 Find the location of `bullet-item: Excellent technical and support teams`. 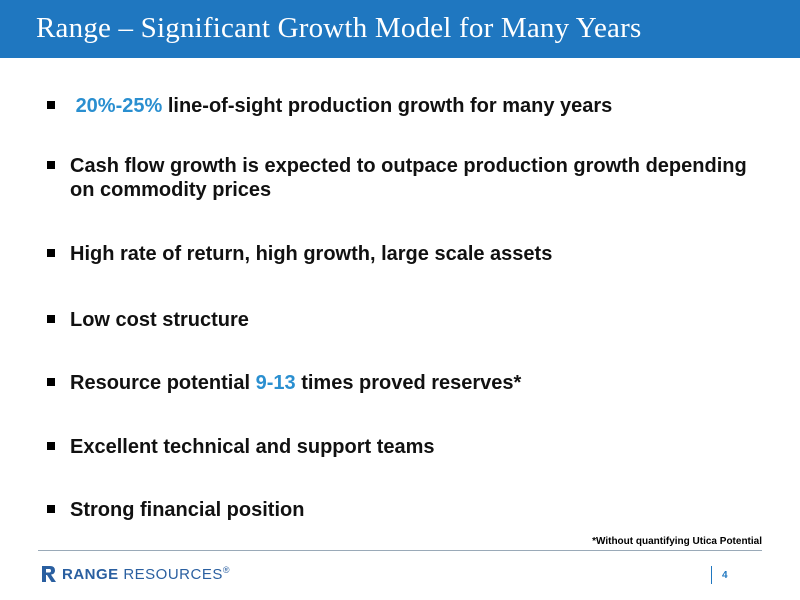

bullet-item: Excellent technical and support teams is located at coordinates (397, 447).